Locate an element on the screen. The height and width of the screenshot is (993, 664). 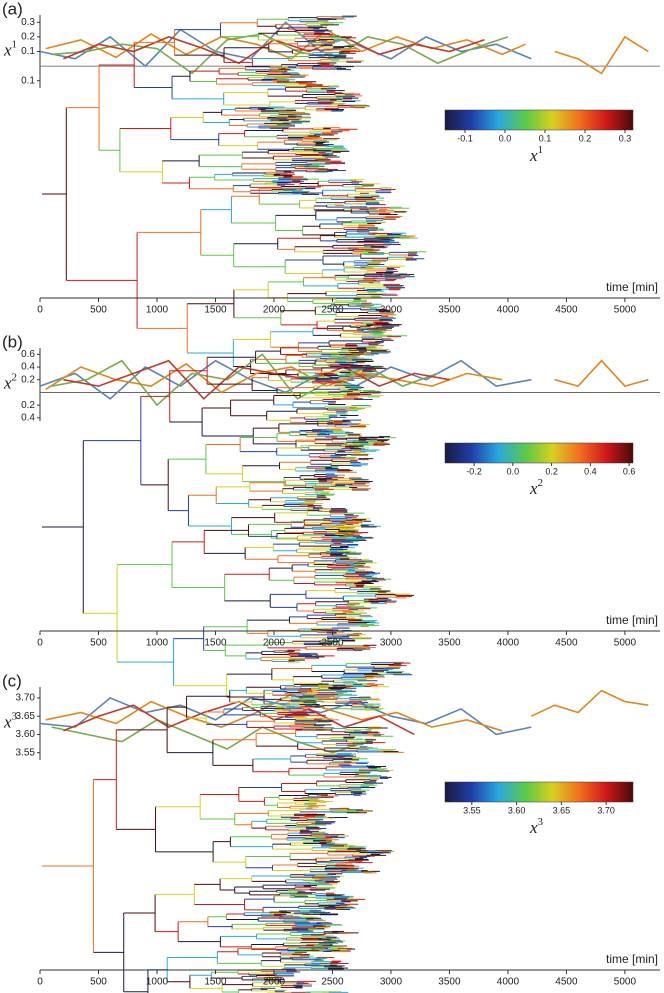
y-tick-label: 0.6 is located at coordinates (28, 354).